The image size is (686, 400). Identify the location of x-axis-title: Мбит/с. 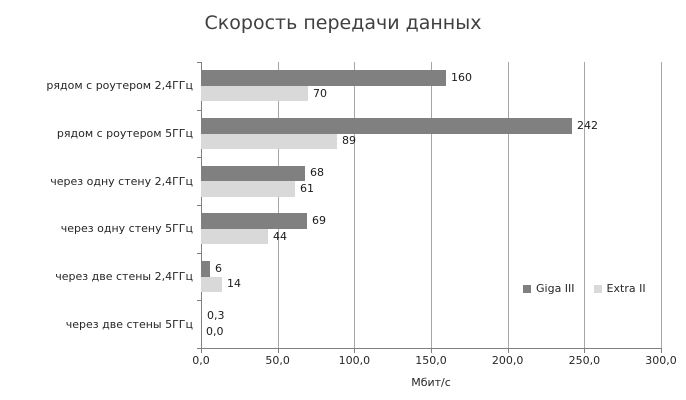
(431, 382).